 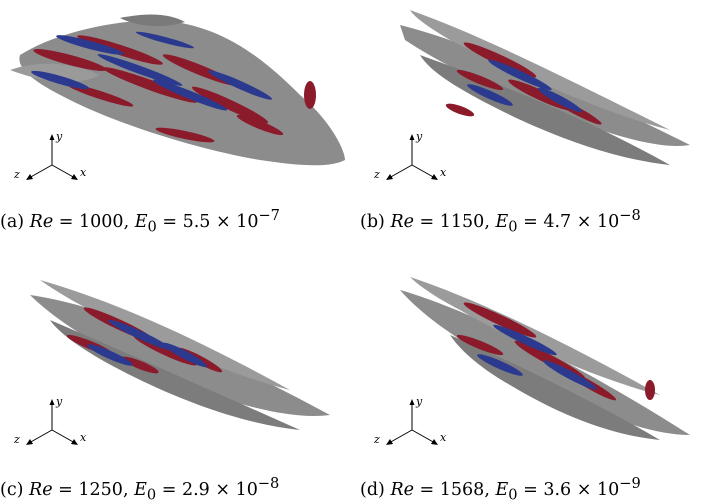 What do you see at coordinates (140, 221) in the screenshot?
I see `caption-a: (a) Re = 1000, E0 = 5.5 × 10−7` at bounding box center [140, 221].